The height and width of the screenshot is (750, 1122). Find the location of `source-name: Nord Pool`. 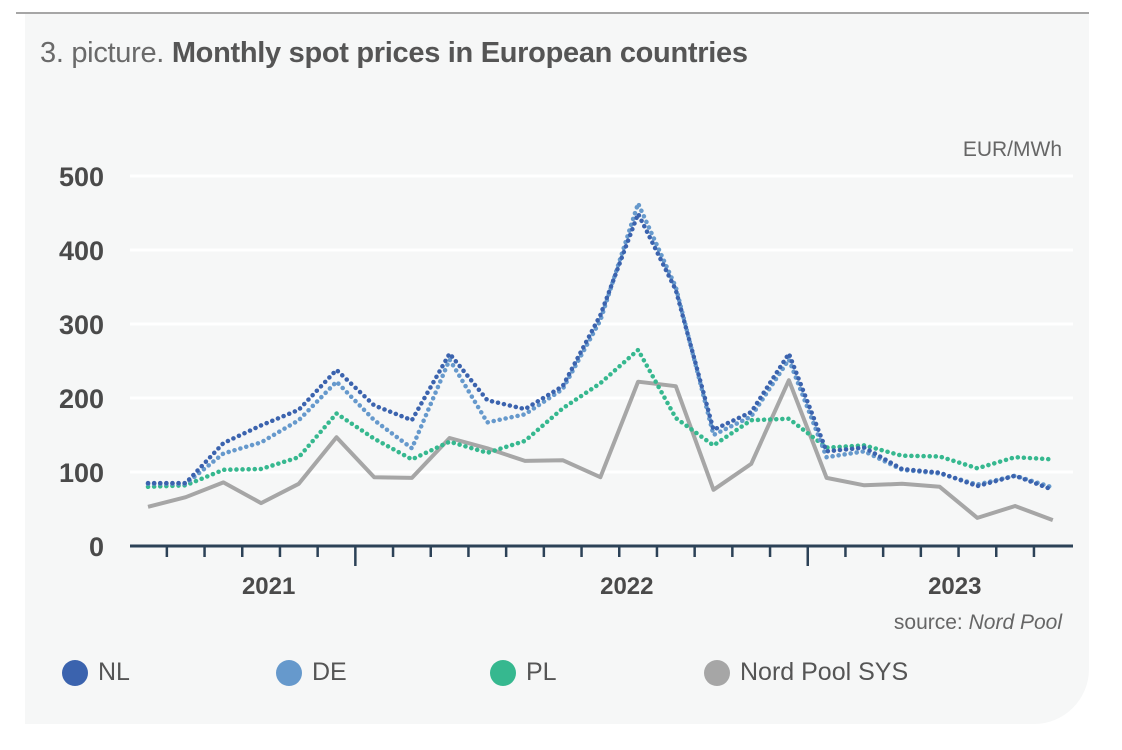

source-name: Nord Pool is located at coordinates (1015, 622).